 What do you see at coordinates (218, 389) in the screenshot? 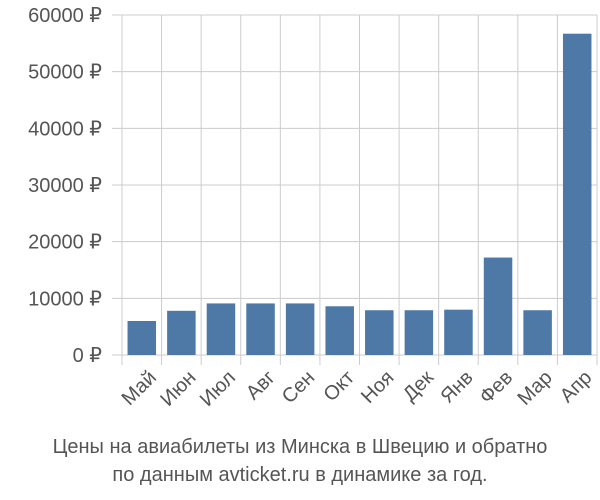
I see `x-tick-label: Июл` at bounding box center [218, 389].